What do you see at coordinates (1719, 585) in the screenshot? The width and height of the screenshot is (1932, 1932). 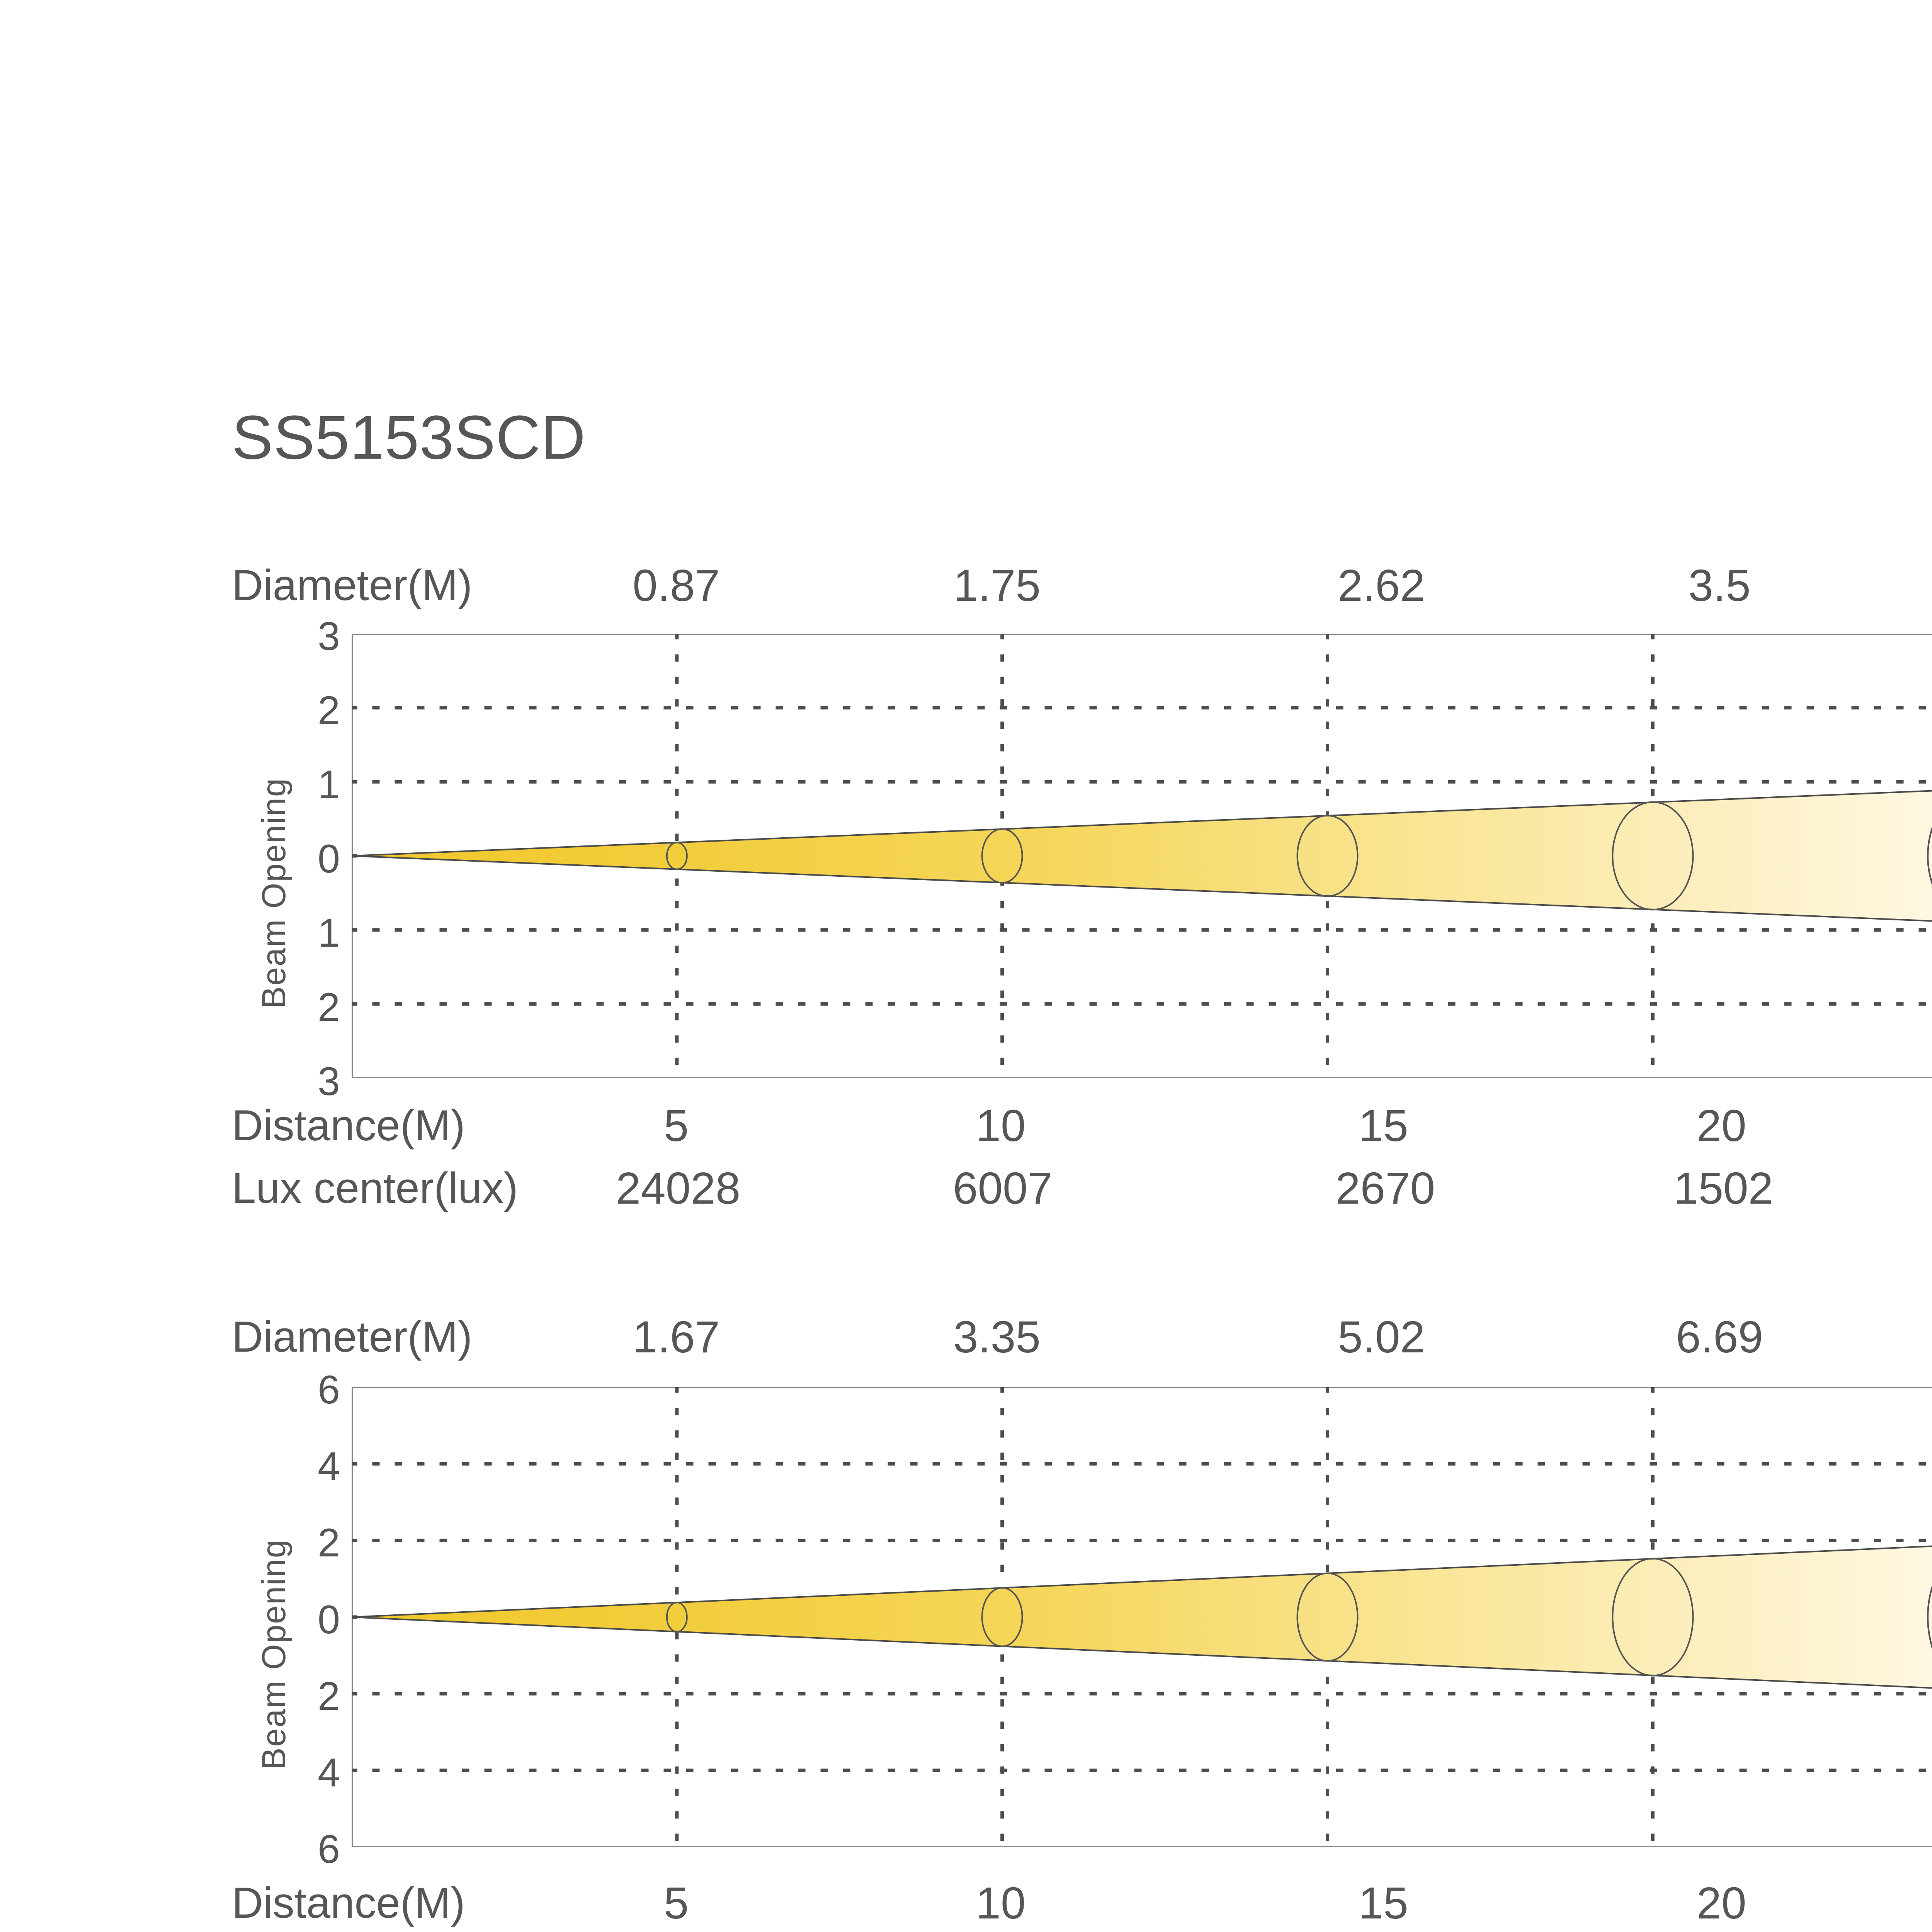 I see `diameter-value-20m: 3.5` at bounding box center [1719, 585].